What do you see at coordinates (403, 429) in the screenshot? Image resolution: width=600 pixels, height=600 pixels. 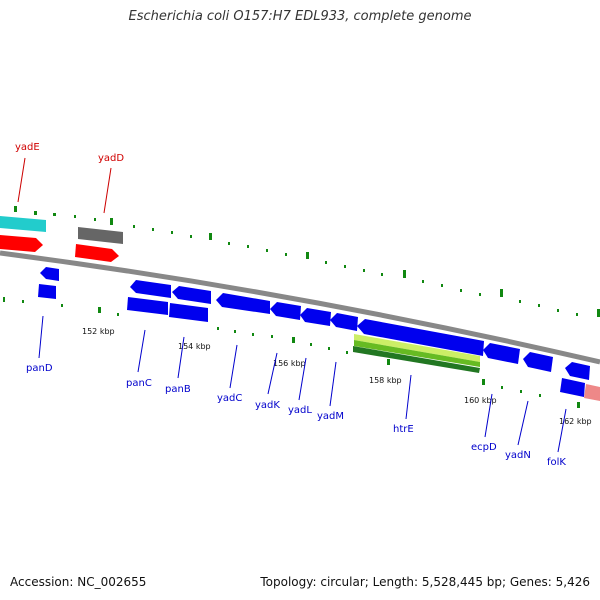 I see `gene-label-htrE: htrE` at bounding box center [403, 429].